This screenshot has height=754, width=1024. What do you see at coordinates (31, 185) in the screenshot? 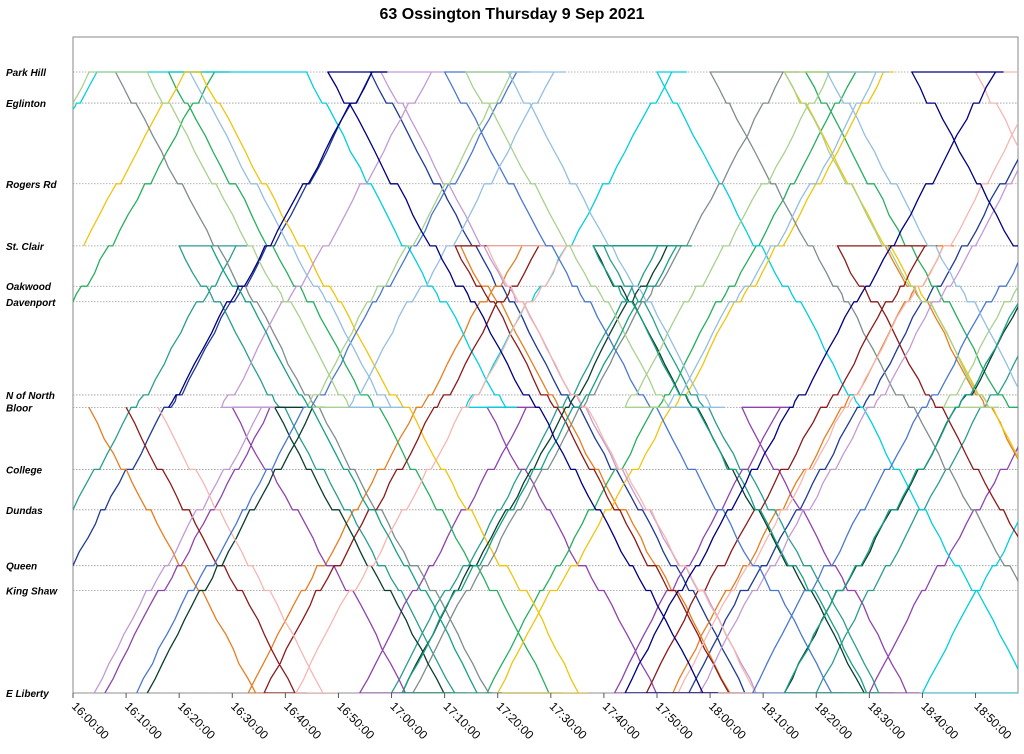
I see `stop-label: Rogers Rd` at bounding box center [31, 185].